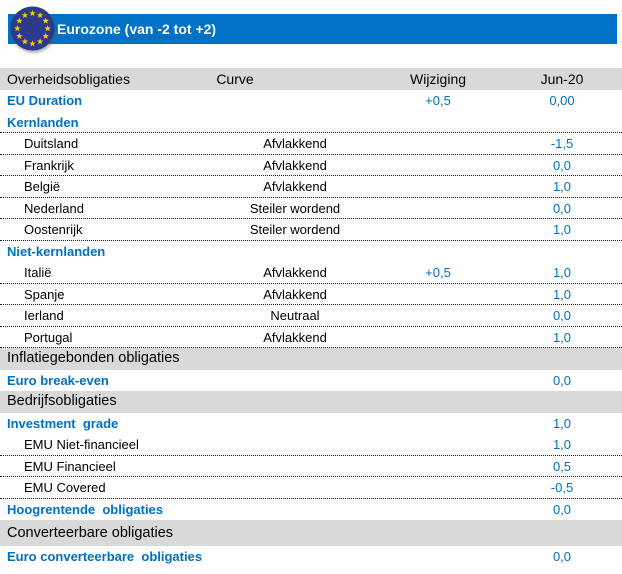  Describe the element at coordinates (45, 100) in the screenshot. I see `row-label: EU Duration` at that location.